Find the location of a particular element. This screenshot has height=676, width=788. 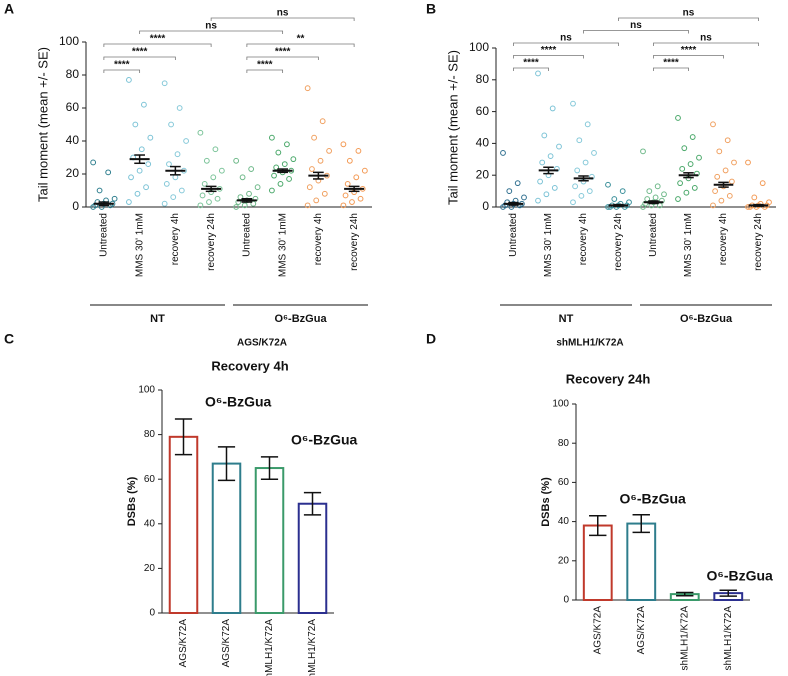

panel-label: D is located at coordinates (431, 339).